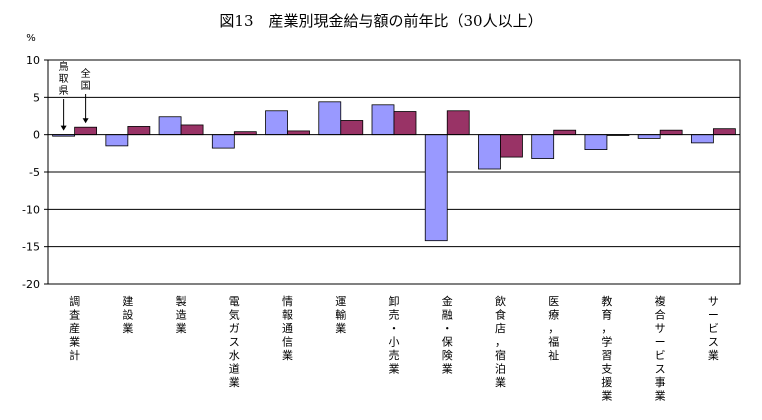  I want to click on y-unit-label: %, so click(31, 38).